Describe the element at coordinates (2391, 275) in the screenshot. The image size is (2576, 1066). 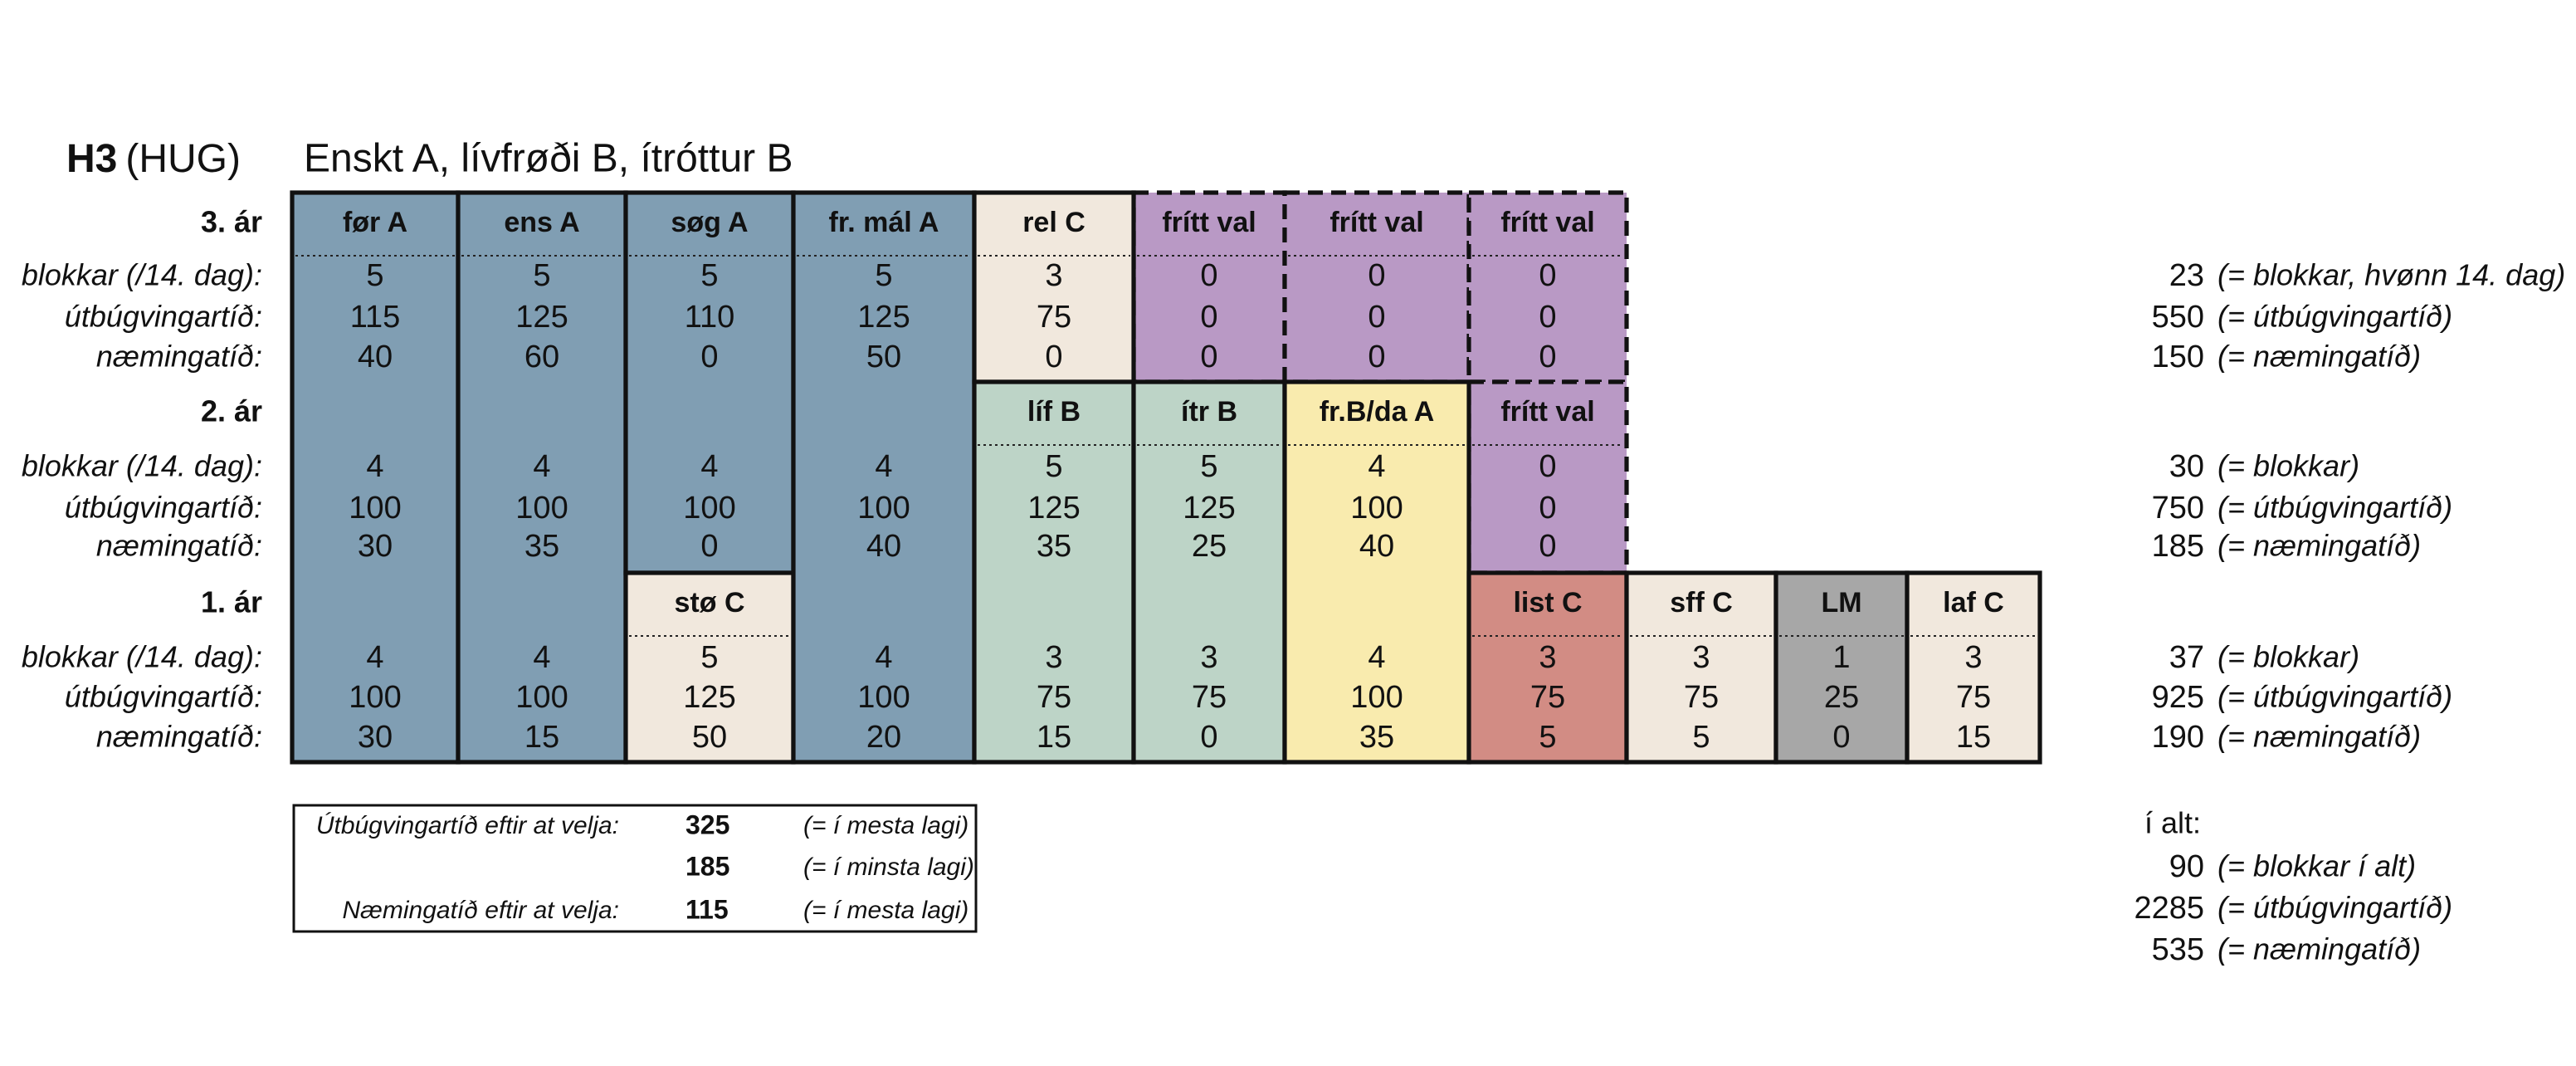
I see `total-note: (= blokkar, hvønn 14. dag)` at that location.